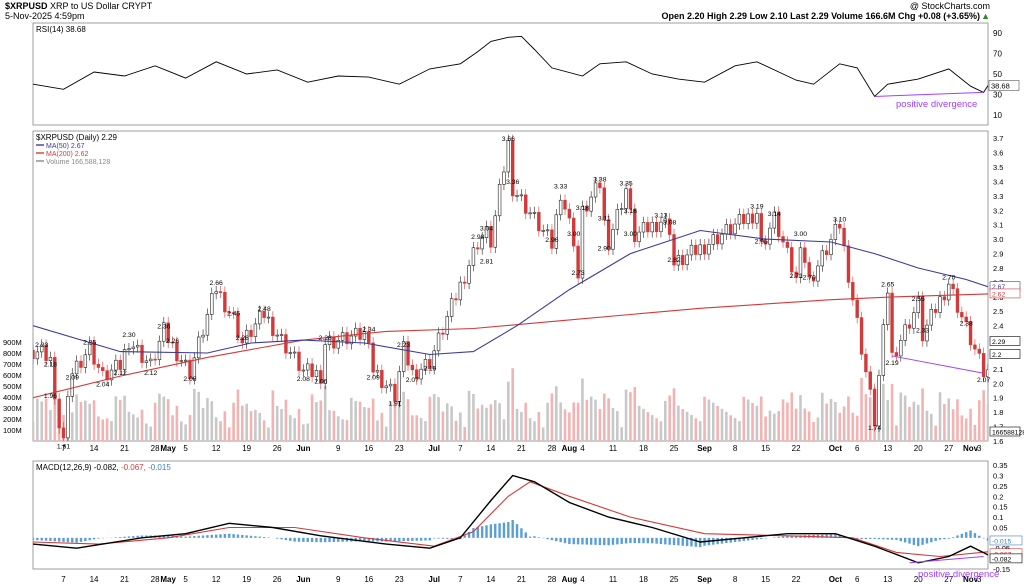 This screenshot has height=585, width=1024. Describe the element at coordinates (412, 380) in the screenshot. I see `price-annotation: 2.07` at that location.